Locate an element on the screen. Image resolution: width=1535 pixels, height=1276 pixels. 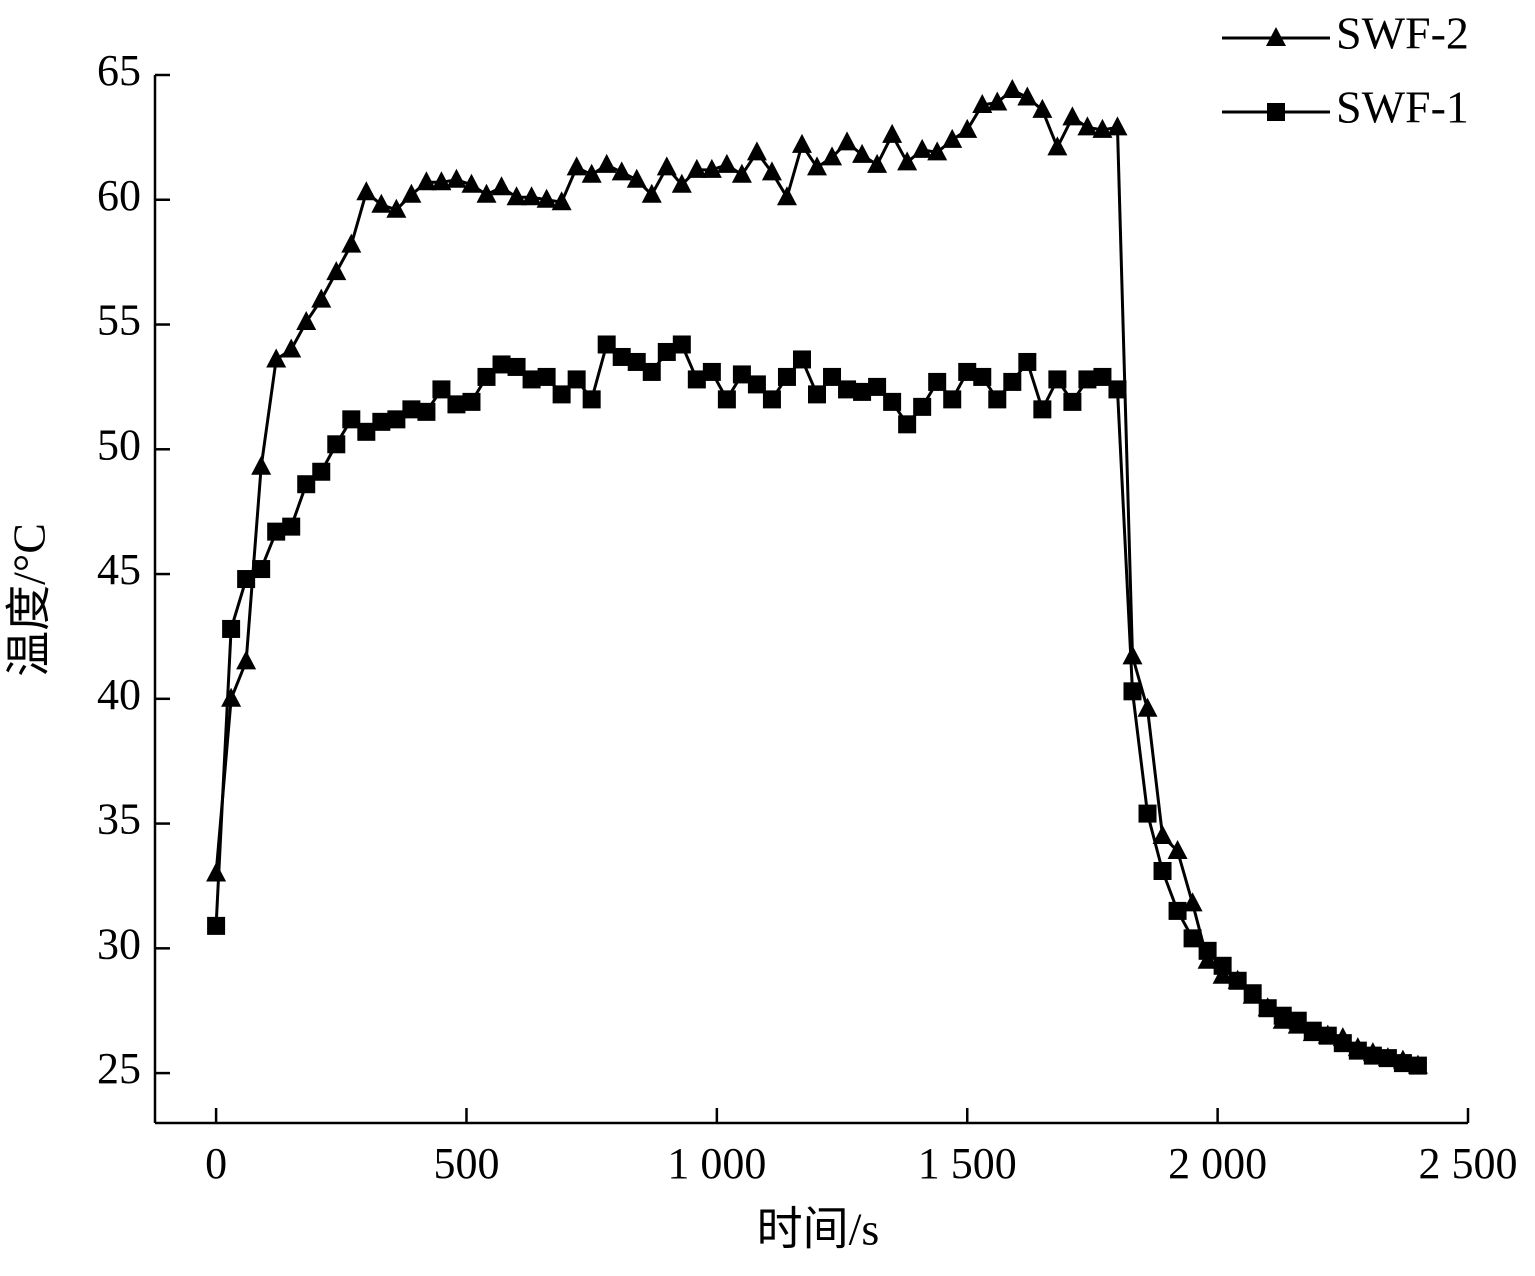
x-axis-label: 时间/s is located at coordinates (818, 1229).